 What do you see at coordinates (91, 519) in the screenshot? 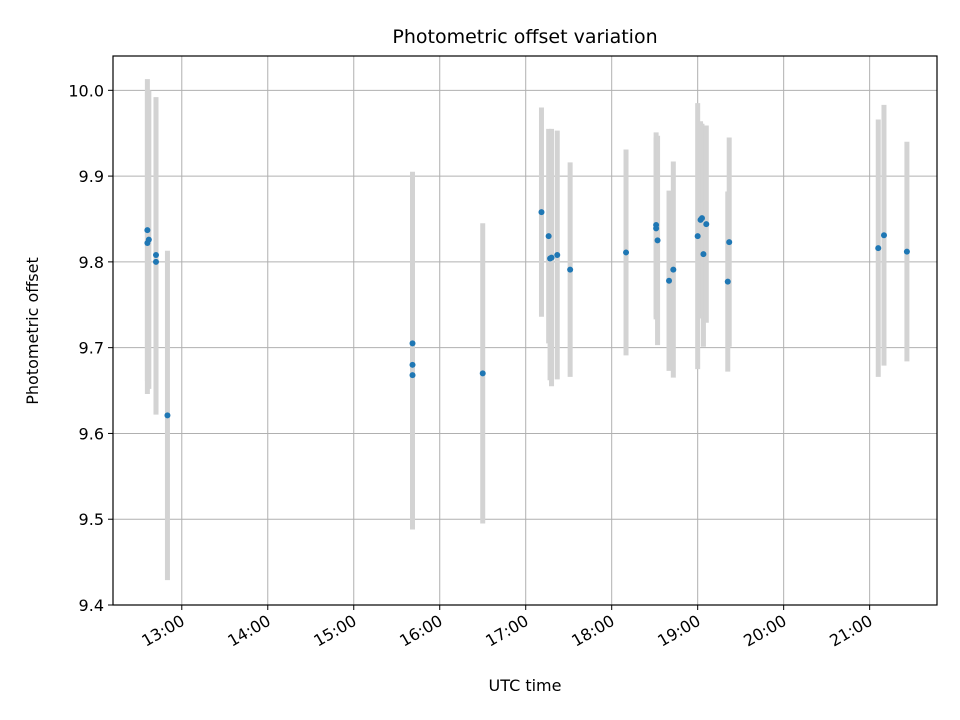
I see `y-tick-label: 9.5` at bounding box center [91, 519].